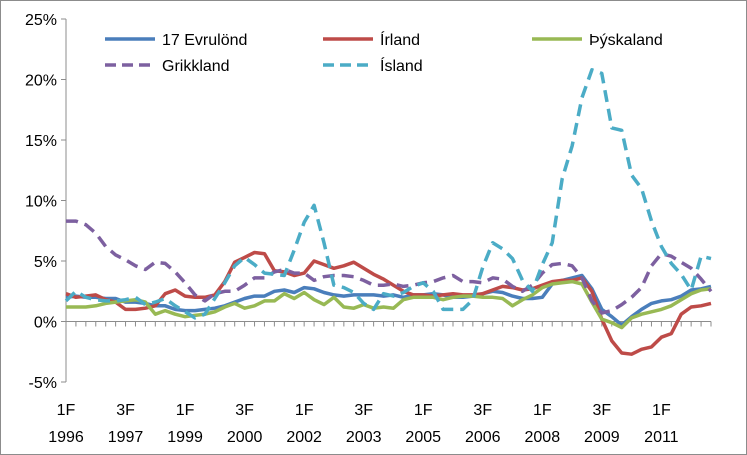 This screenshot has width=747, height=455. I want to click on x-tick-label-year: 1997, so click(126, 437).